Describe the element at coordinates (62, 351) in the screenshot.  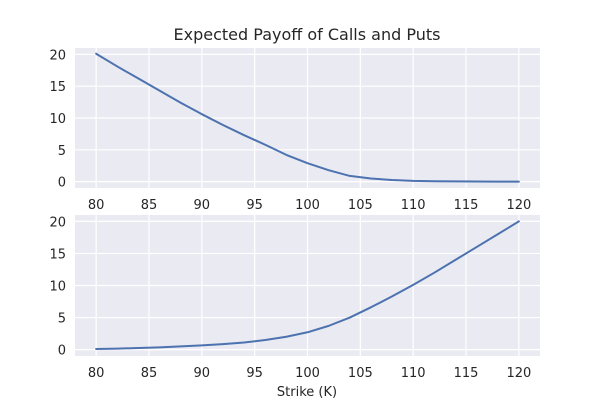
I see `put-y-tick-label: 0` at that location.